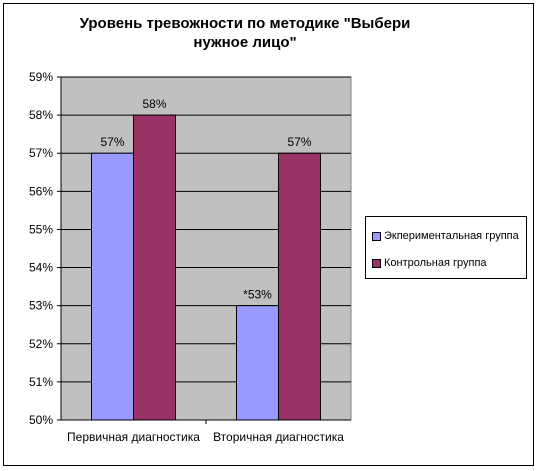  What do you see at coordinates (278, 437) in the screenshot?
I see `x-category-label: Вторичная диагностика` at bounding box center [278, 437].